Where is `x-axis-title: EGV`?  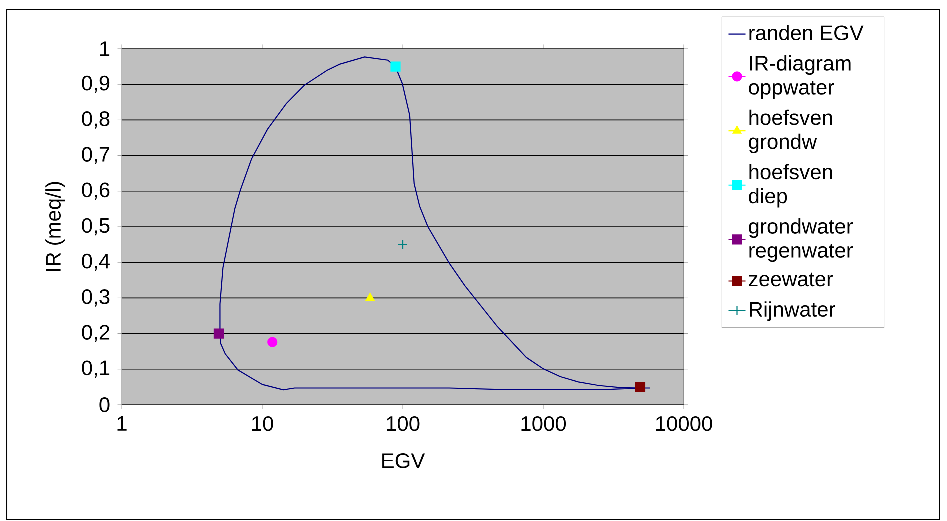 x-axis-title: EGV is located at coordinates (404, 461).